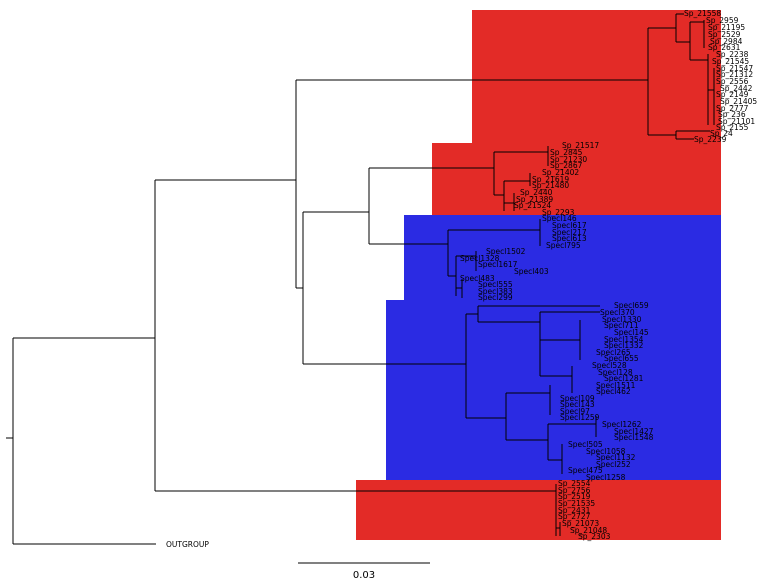  I want to click on leaf-label: Sp_2867, so click(566, 165).